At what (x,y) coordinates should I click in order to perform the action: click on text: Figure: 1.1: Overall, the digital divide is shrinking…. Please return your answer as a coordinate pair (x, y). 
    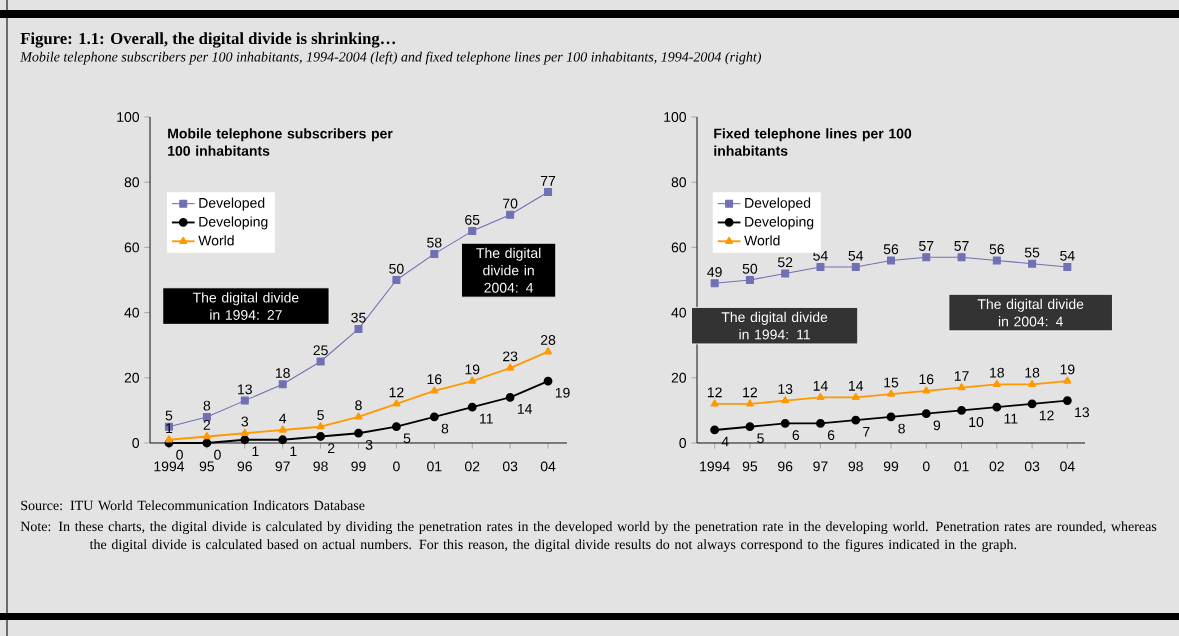
    Looking at the image, I should click on (208, 40).